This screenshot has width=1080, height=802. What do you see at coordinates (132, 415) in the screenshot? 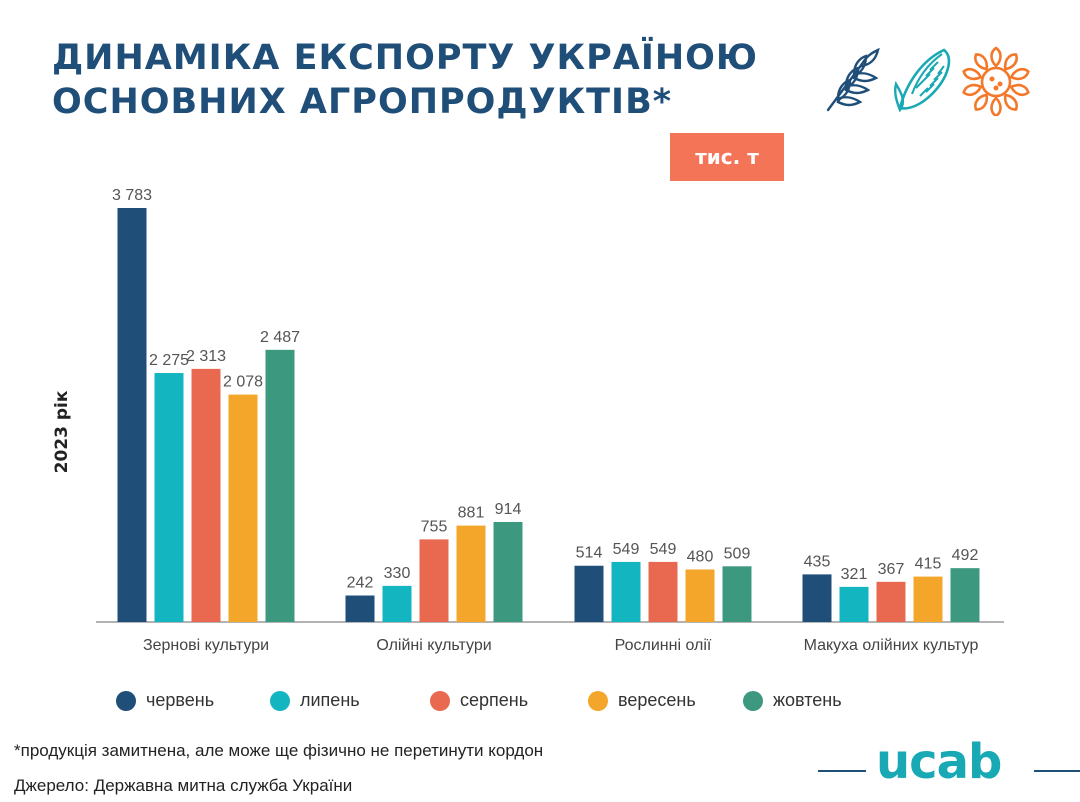
I see `bar-червень-0` at bounding box center [132, 415].